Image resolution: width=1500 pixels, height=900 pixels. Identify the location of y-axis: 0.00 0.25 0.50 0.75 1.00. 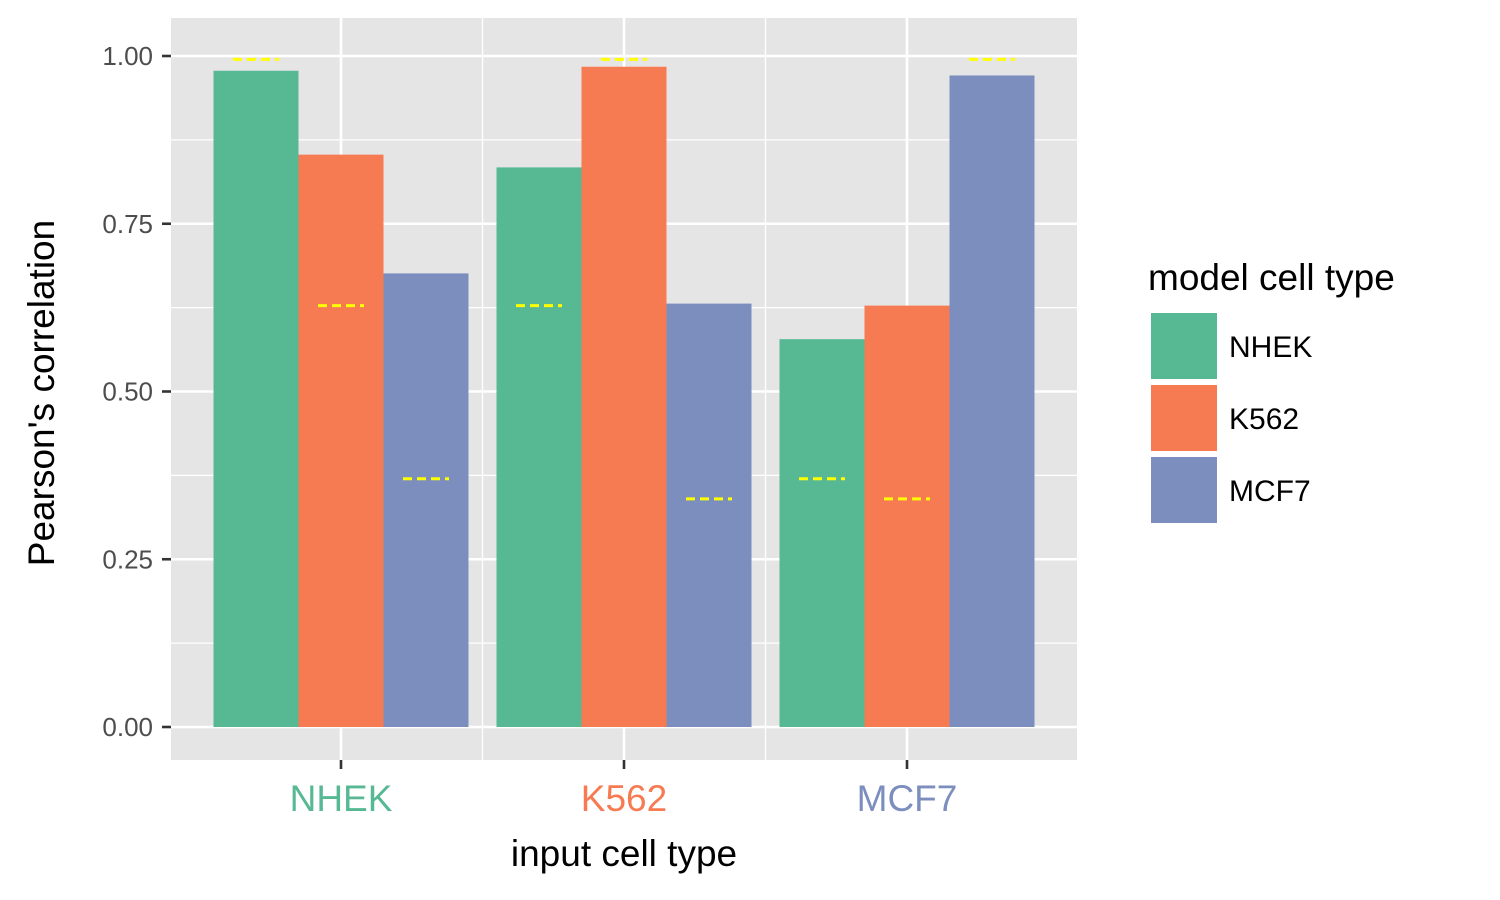
(136, 391).